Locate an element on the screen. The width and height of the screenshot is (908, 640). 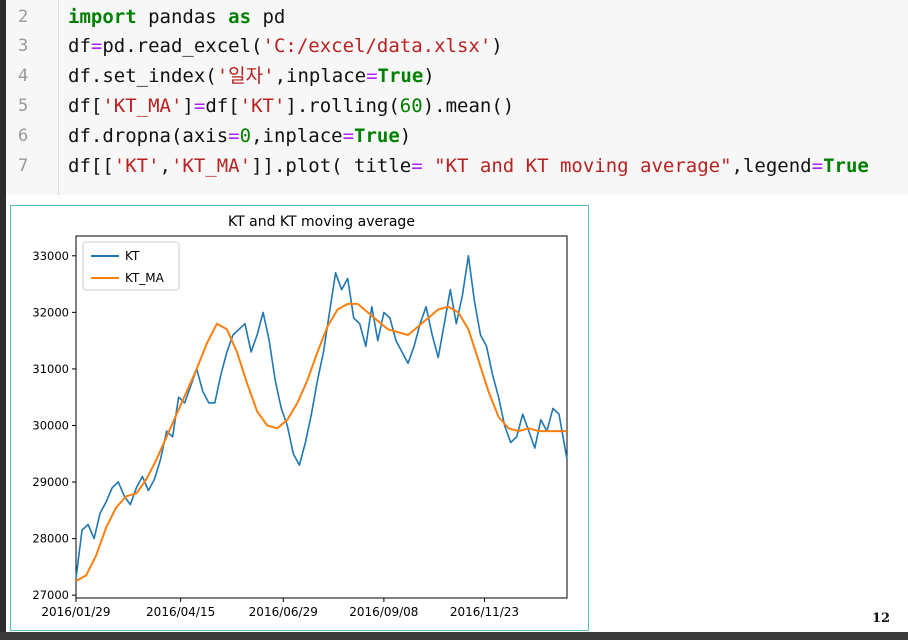
legend-label: KT is located at coordinates (132, 256).